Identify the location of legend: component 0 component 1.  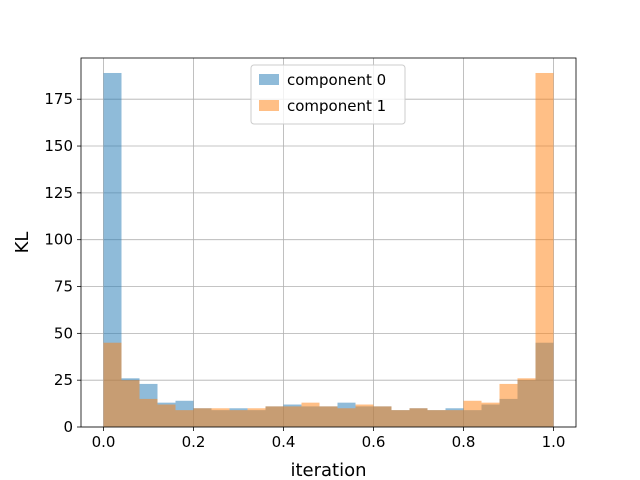
(328, 94).